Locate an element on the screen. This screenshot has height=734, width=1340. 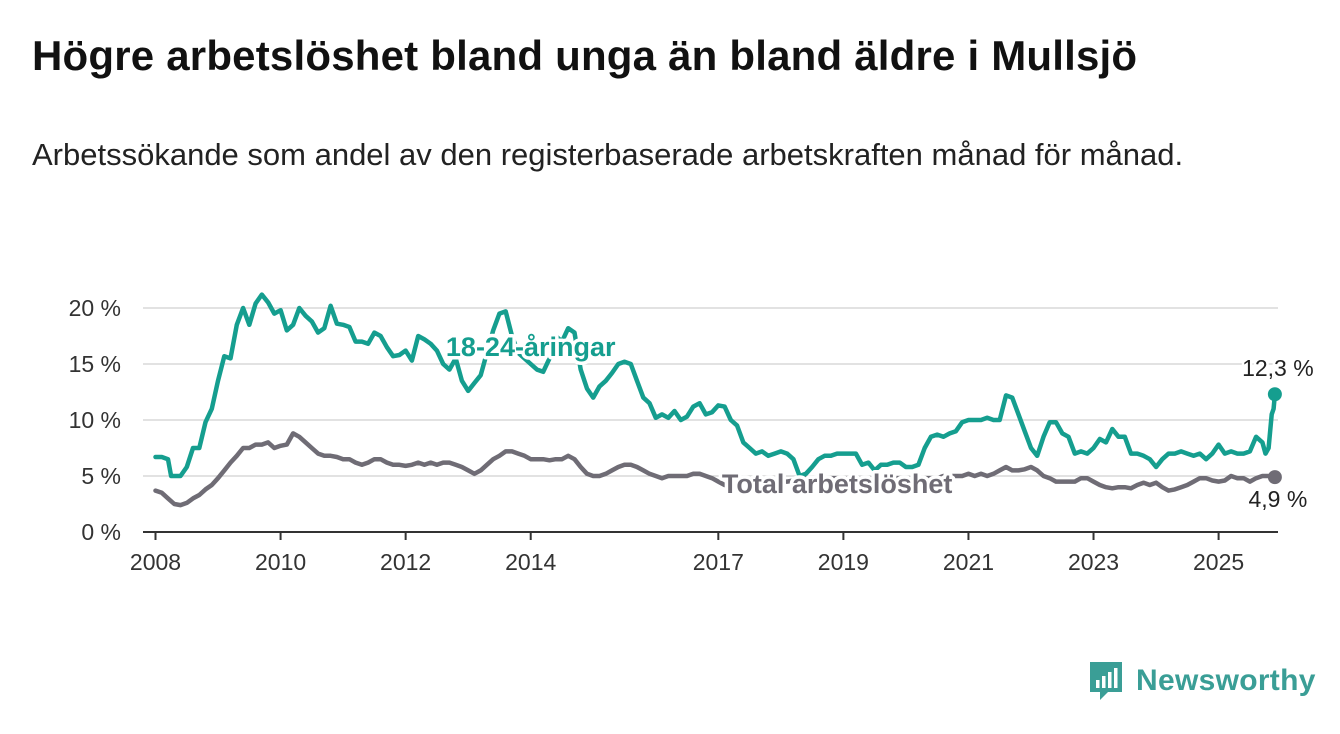
y-tick-label: 5 % is located at coordinates (101, 476).